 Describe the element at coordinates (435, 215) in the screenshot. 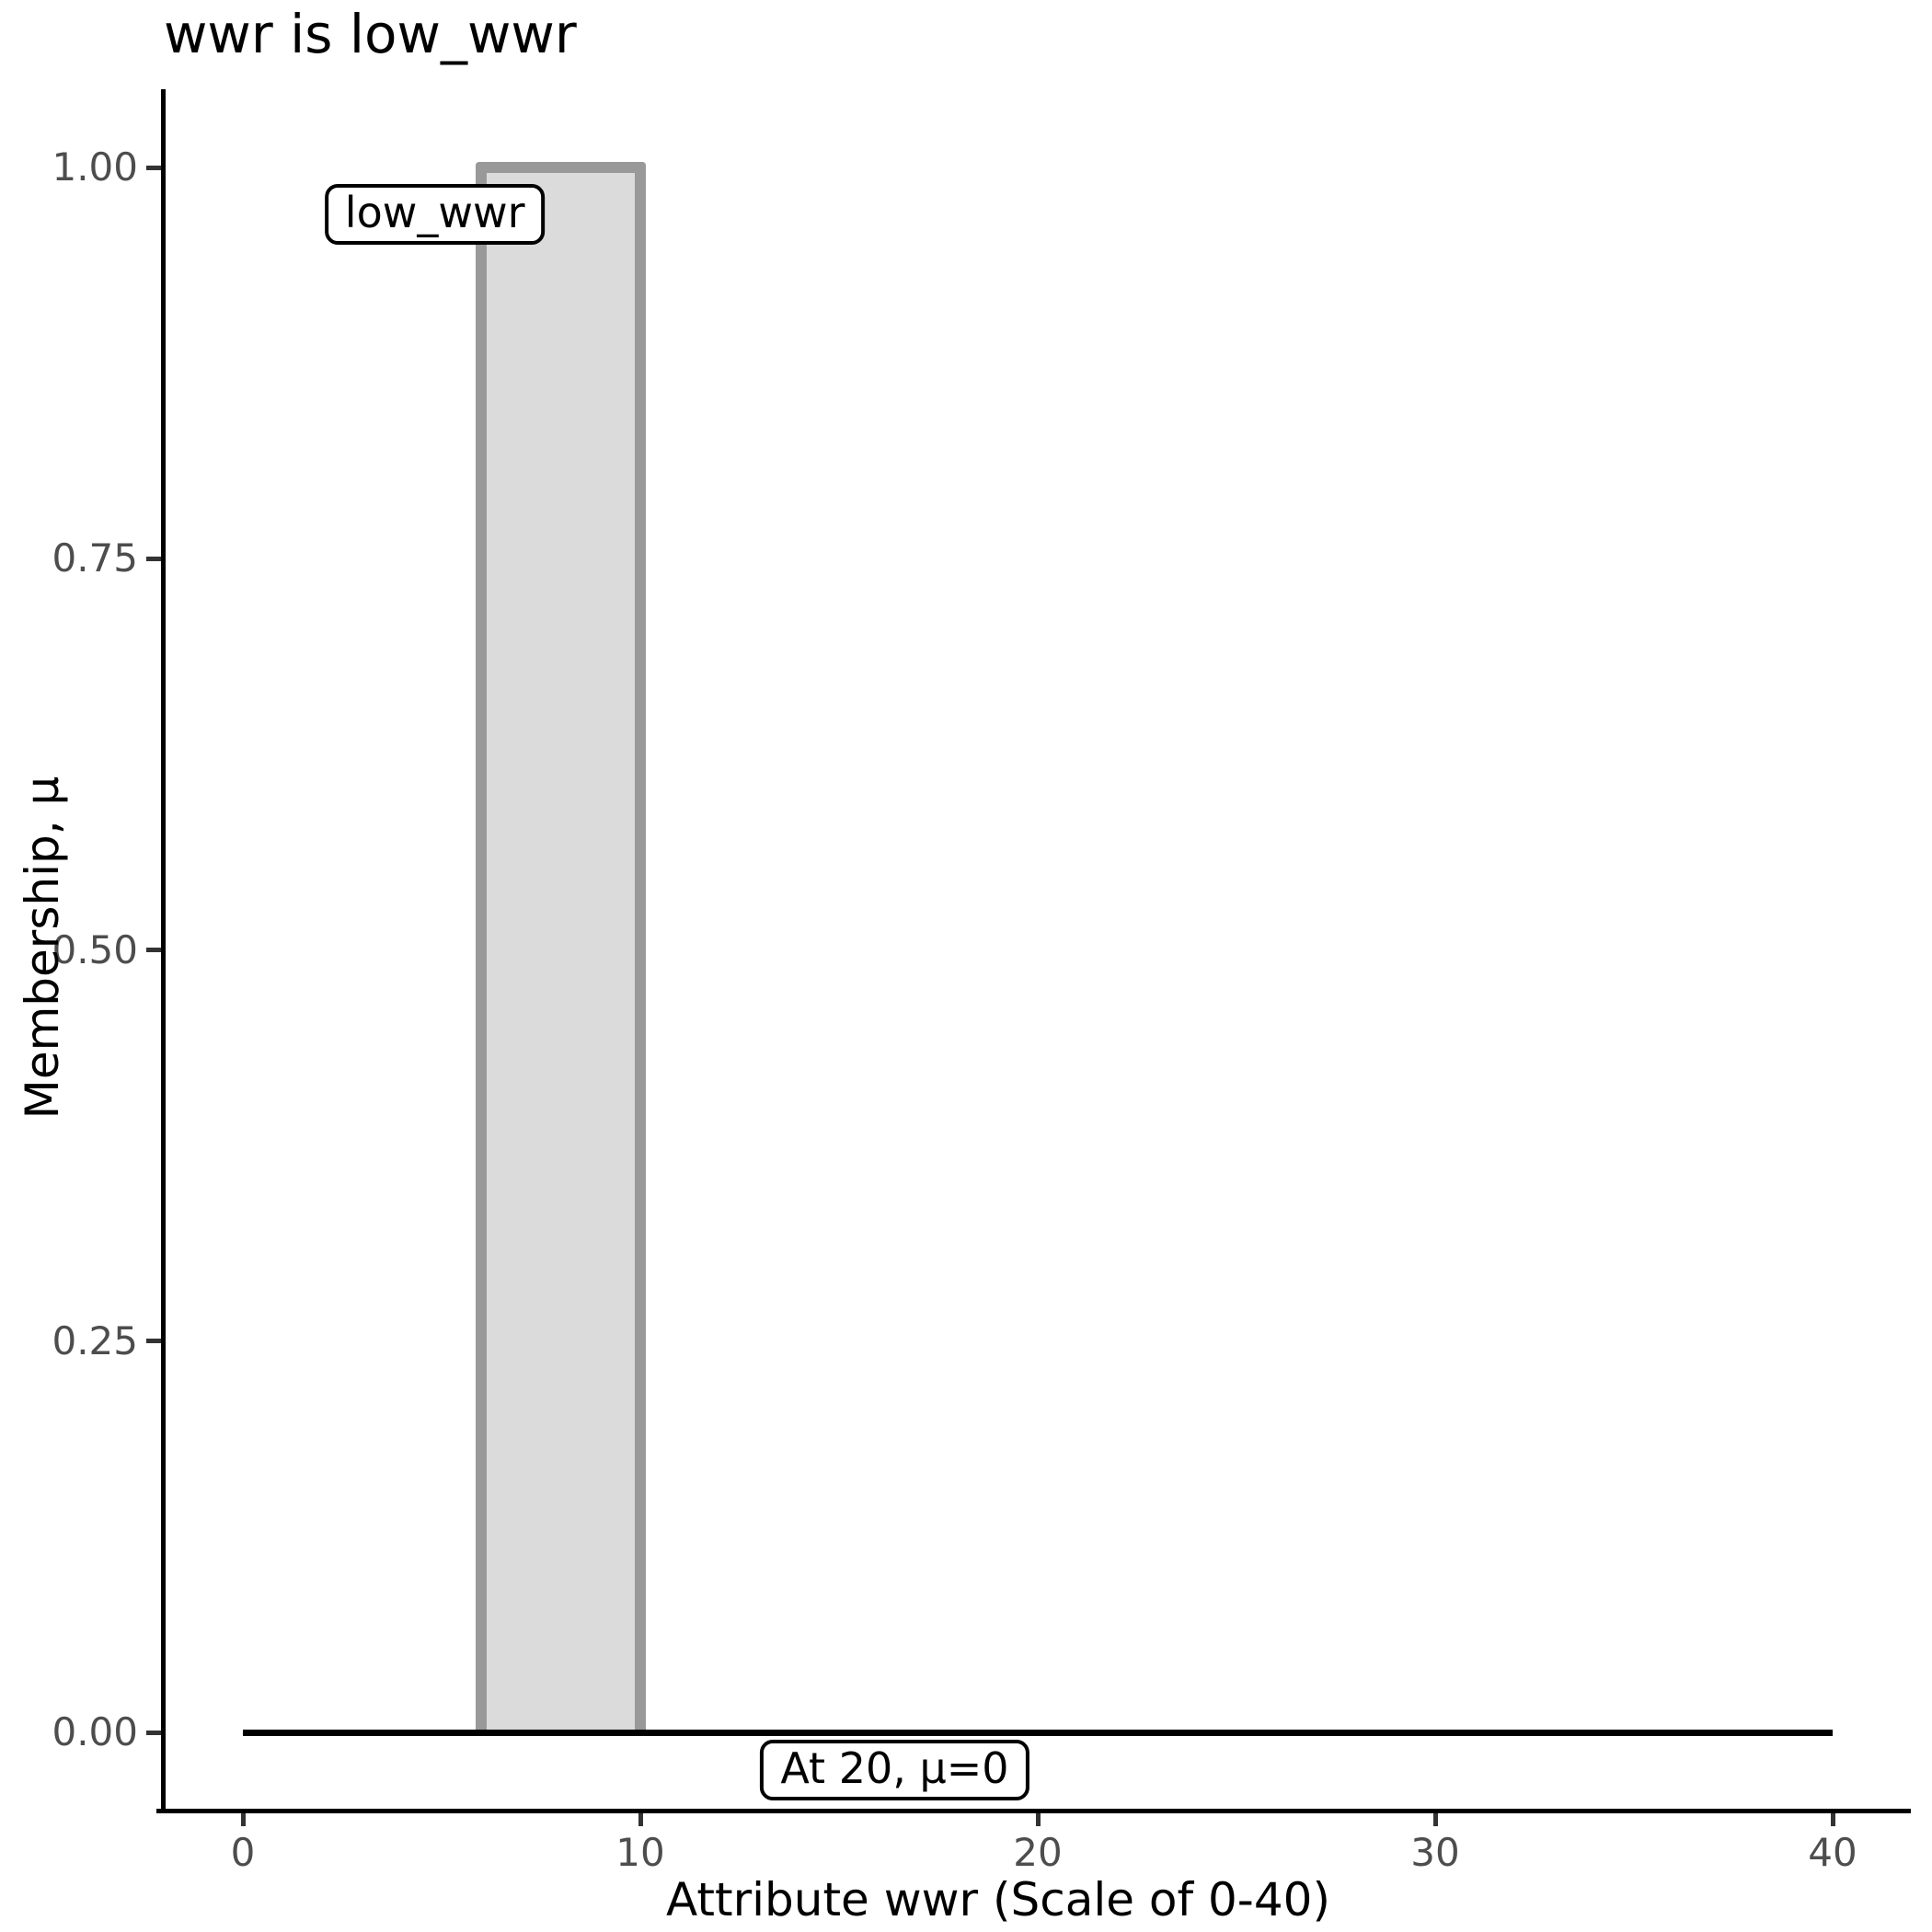

I see `low-wwr-annotation: low_wwr` at that location.